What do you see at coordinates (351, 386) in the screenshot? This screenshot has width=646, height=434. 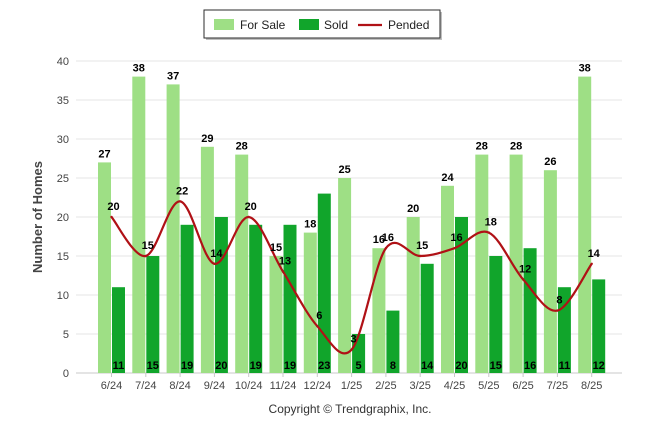 I see `x-tick-label: 1/25` at bounding box center [351, 386].